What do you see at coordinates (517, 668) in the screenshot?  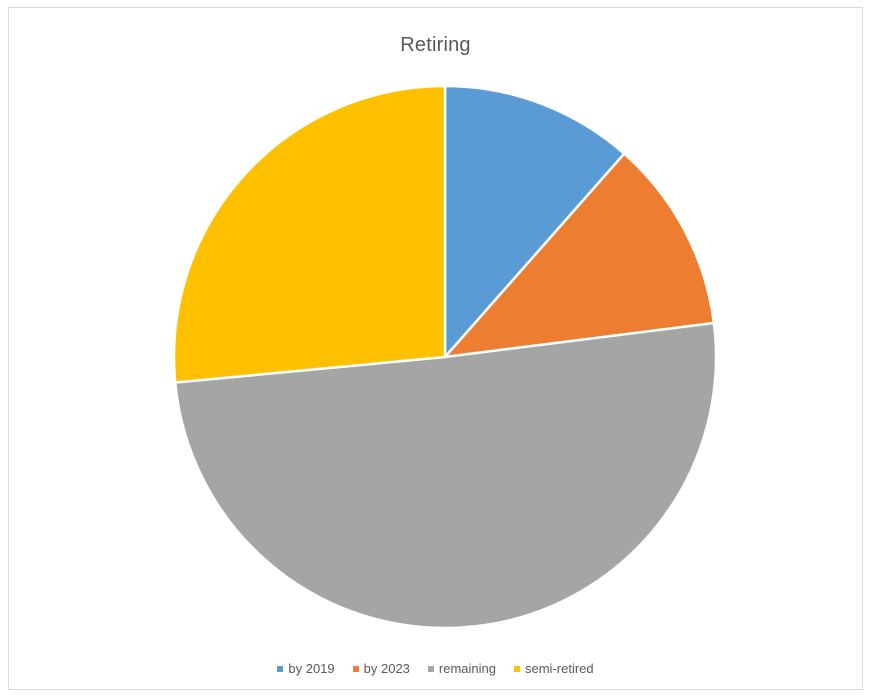 I see `legend-swatch-semi-retired` at bounding box center [517, 668].